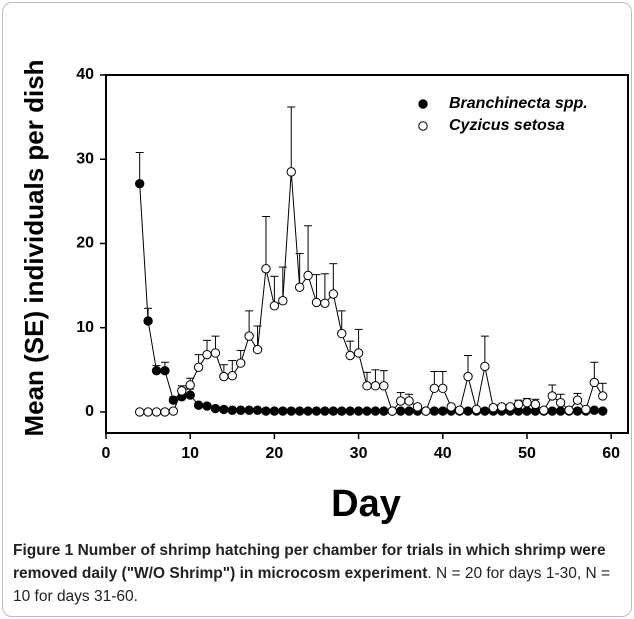 The height and width of the screenshot is (619, 634). I want to click on y-tick-label: 30, so click(85, 158).